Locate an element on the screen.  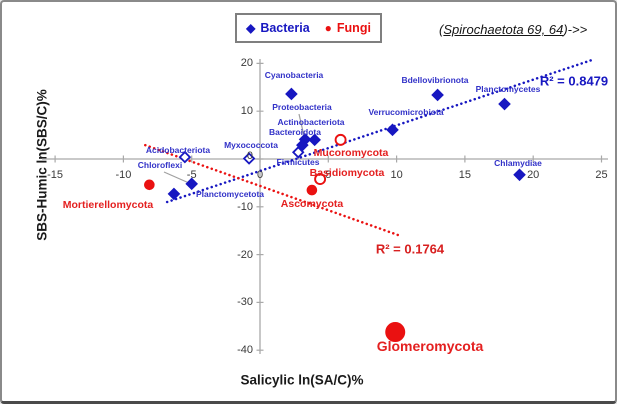
point-chlamydiae is located at coordinates (519, 175).